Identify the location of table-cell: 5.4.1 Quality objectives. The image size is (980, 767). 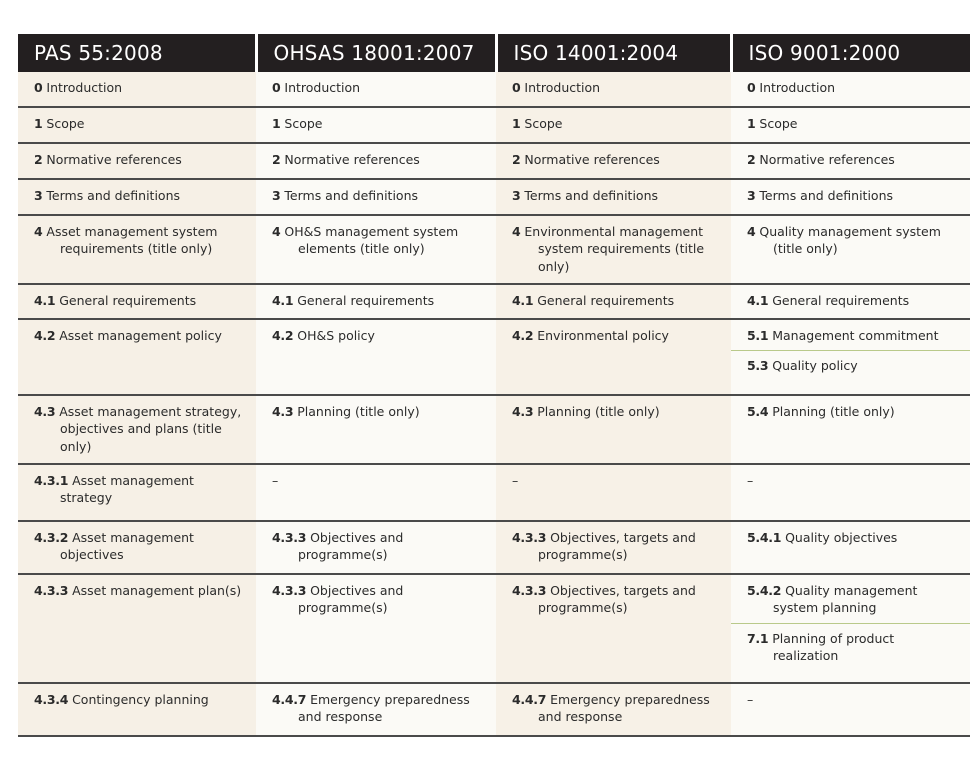
(850, 548).